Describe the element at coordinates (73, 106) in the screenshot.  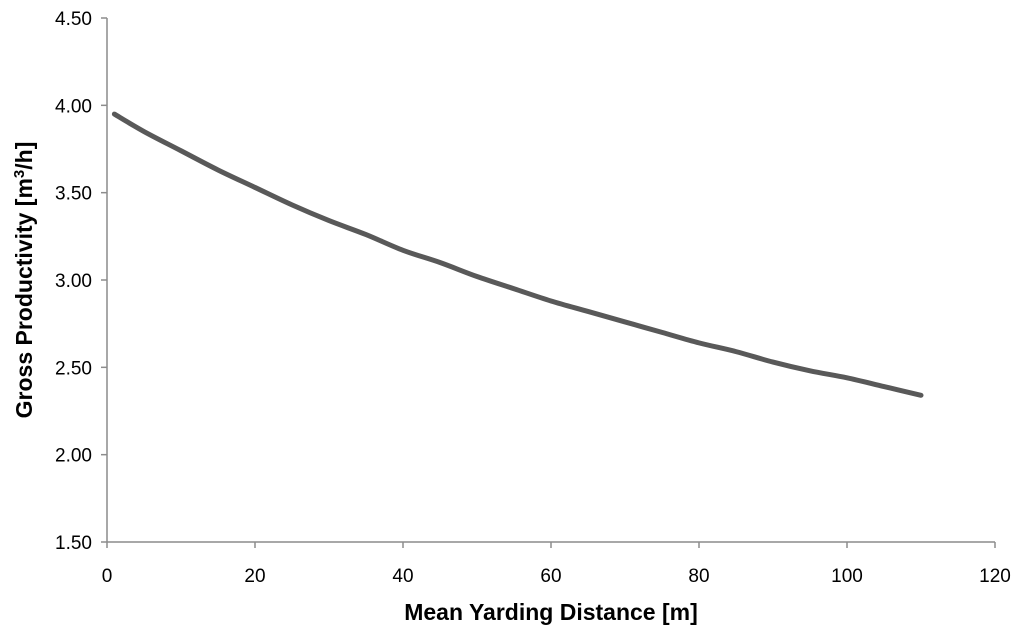
I see `y-tick-label: 4.00` at that location.